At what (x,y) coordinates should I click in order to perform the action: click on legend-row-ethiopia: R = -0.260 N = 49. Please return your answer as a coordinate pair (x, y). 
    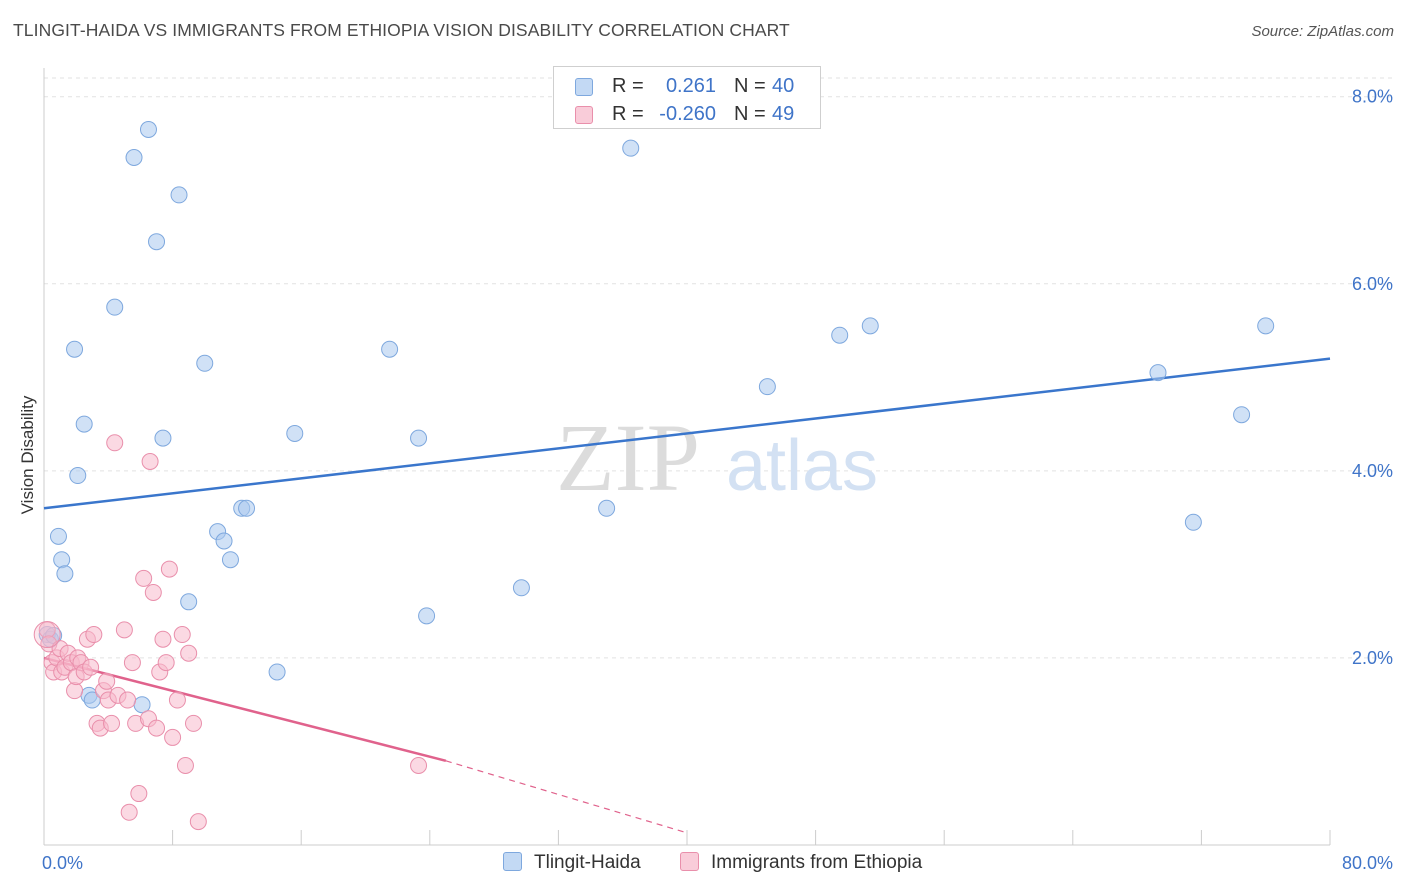
    Looking at the image, I should click on (687, 115).